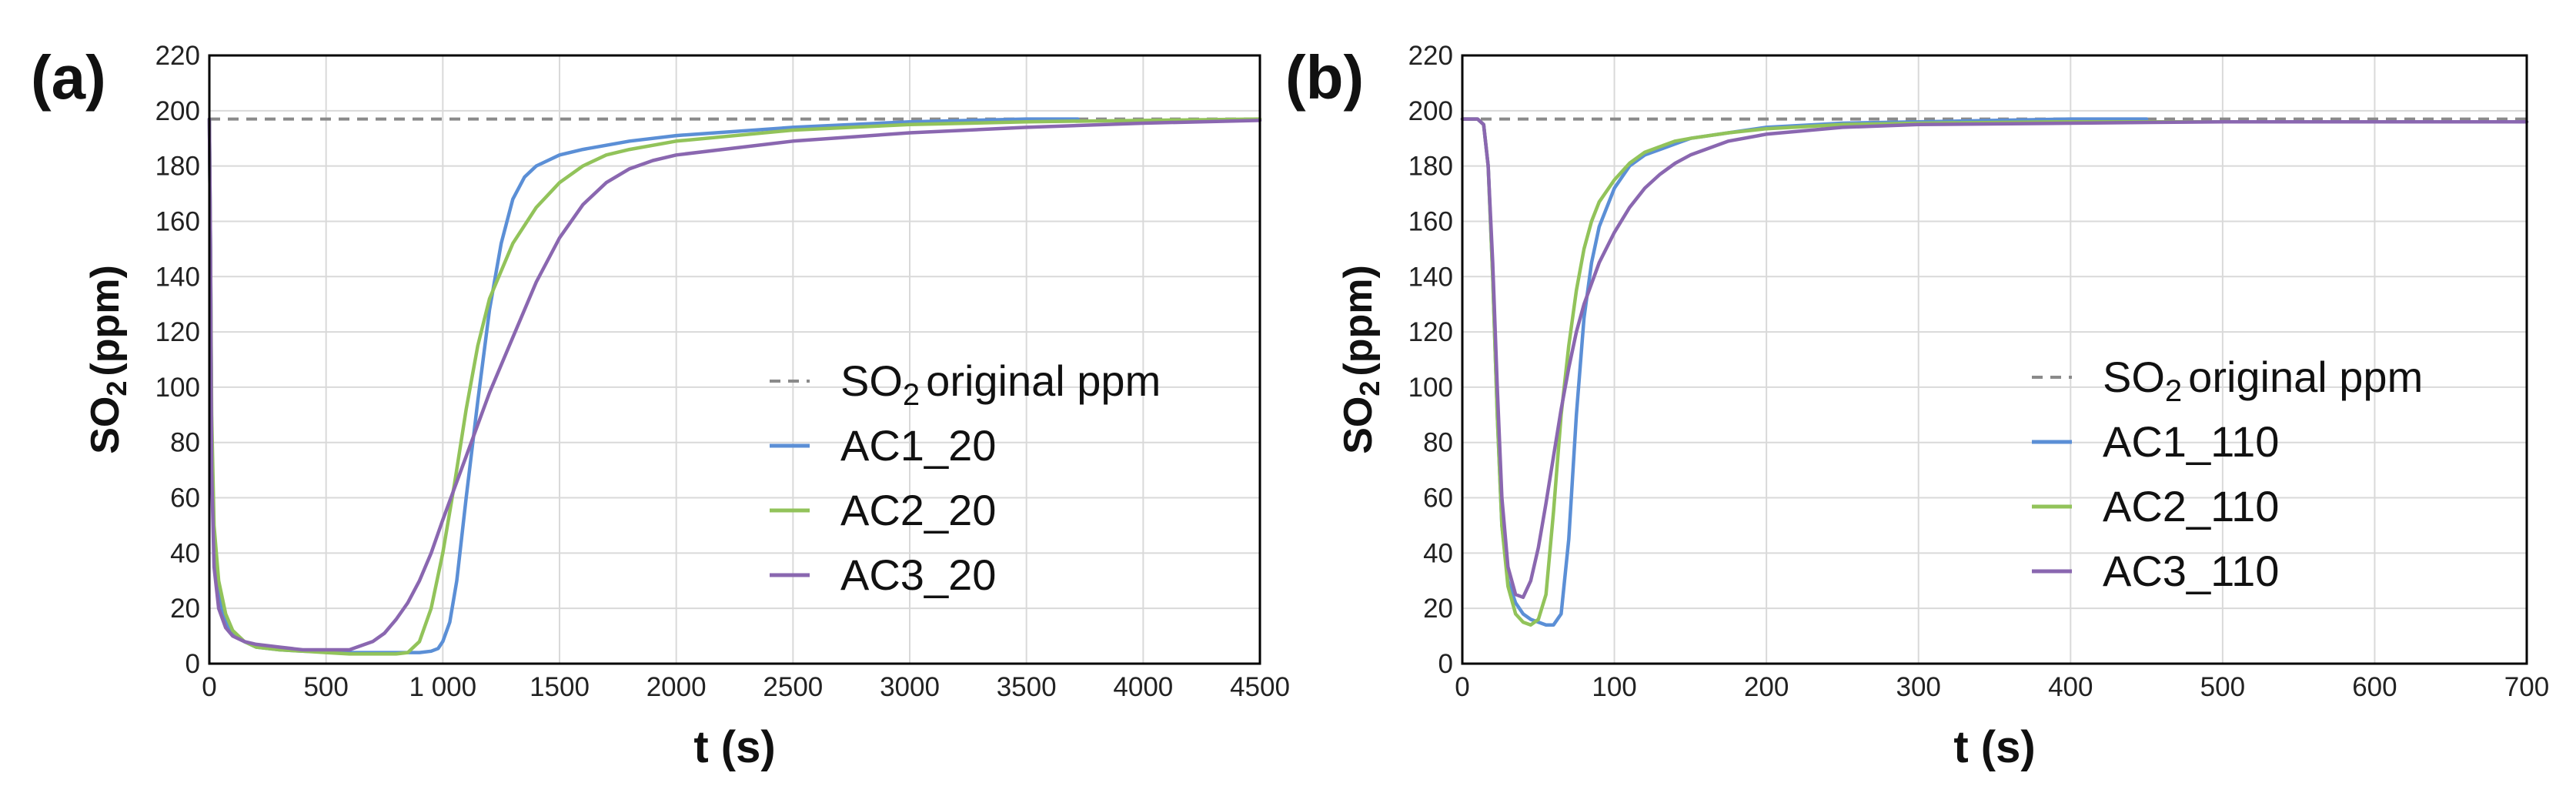 Image resolution: width=2576 pixels, height=803 pixels. What do you see at coordinates (2526, 687) in the screenshot?
I see `x-tick-label: 700` at bounding box center [2526, 687].